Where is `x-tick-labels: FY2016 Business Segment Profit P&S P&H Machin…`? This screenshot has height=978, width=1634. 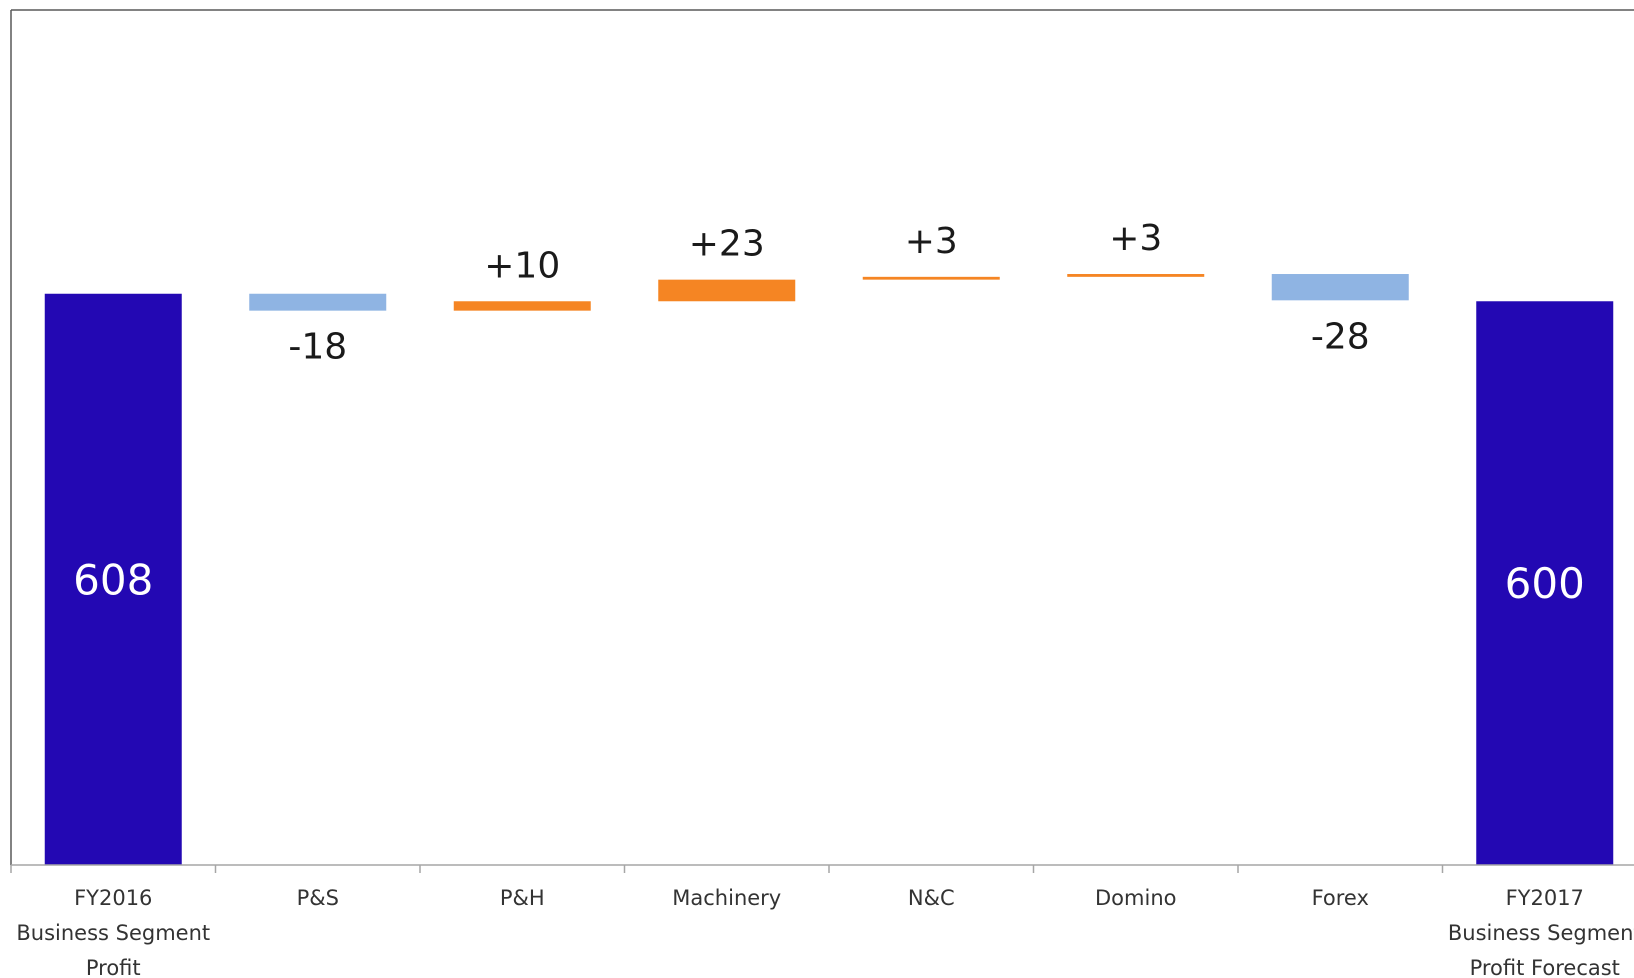
x-tick-labels: FY2016 Business Segment Profit P&S P&H Machin… is located at coordinates (825, 932).